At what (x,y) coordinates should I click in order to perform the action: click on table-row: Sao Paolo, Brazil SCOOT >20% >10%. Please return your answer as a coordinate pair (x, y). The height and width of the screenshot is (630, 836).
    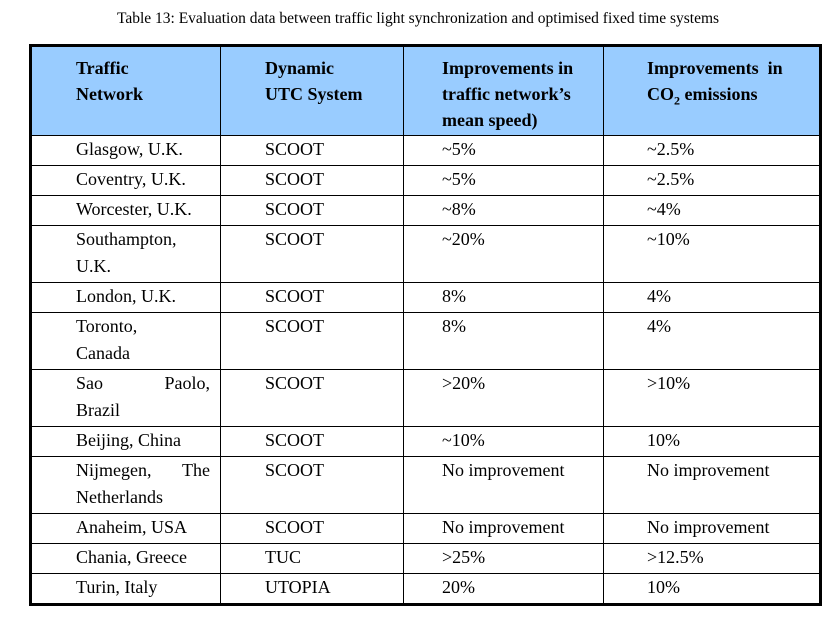
    Looking at the image, I should click on (425, 398).